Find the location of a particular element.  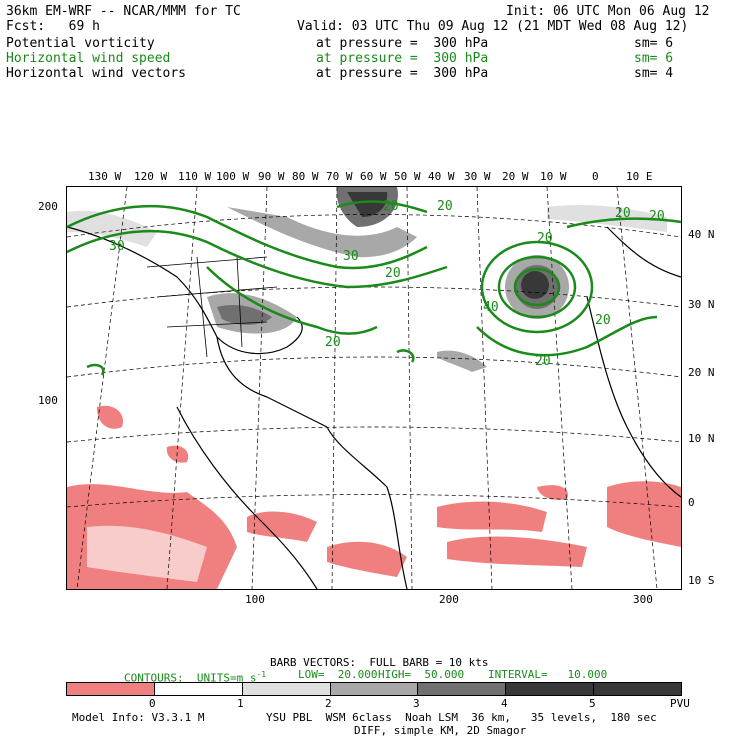

grid-label: 300 is located at coordinates (643, 599).